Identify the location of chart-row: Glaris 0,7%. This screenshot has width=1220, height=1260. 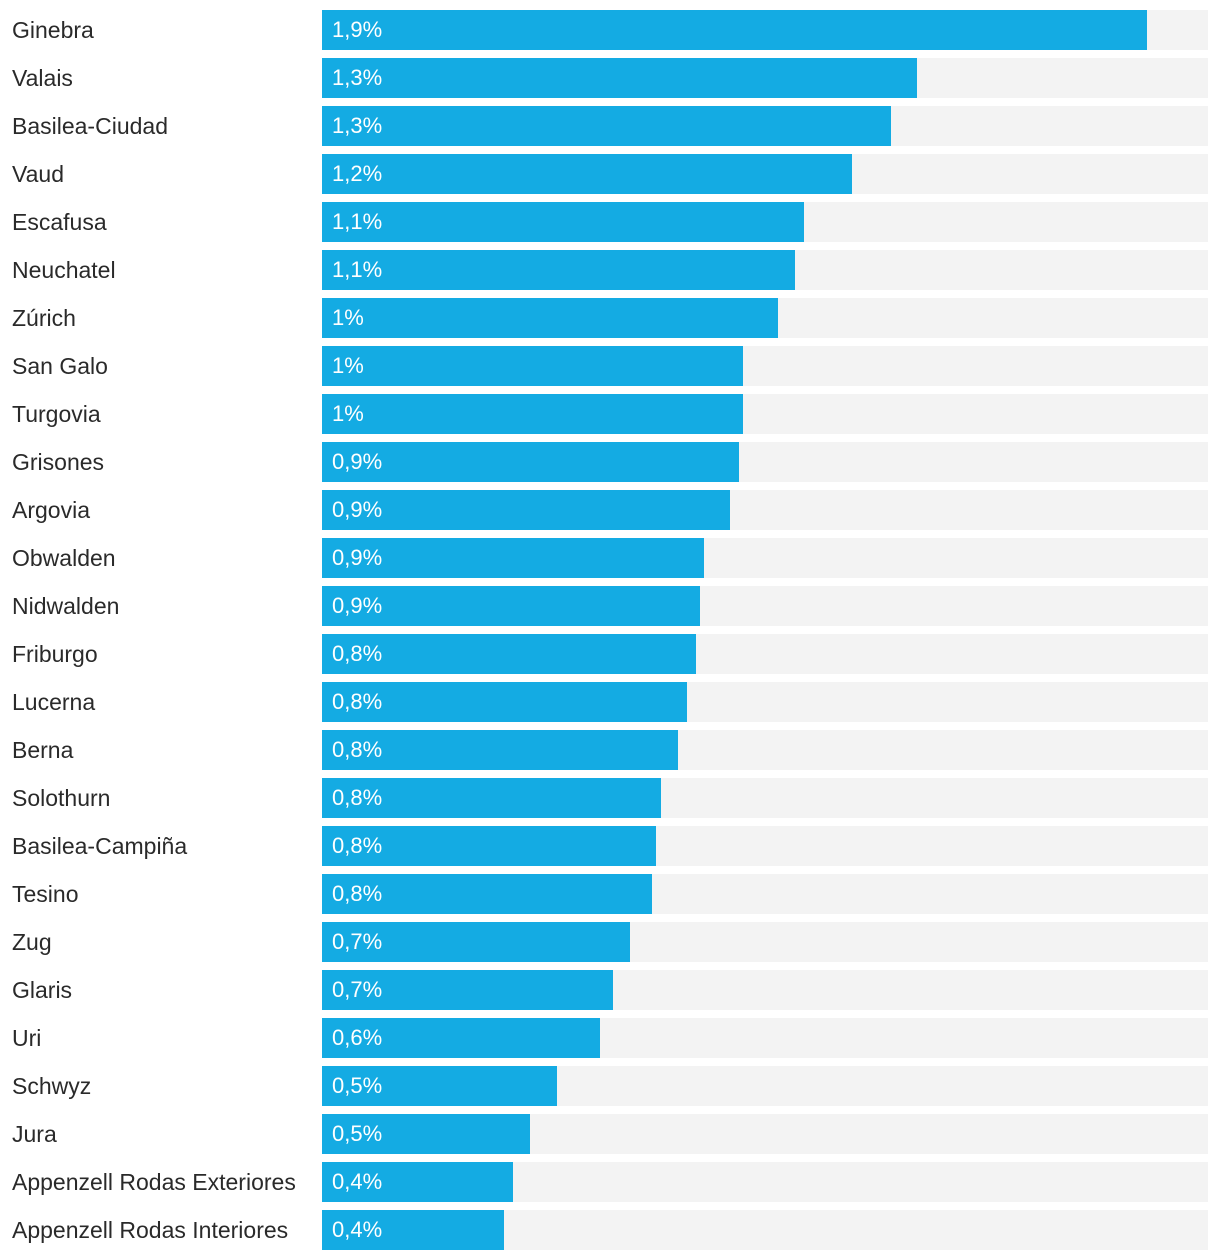
(610, 990).